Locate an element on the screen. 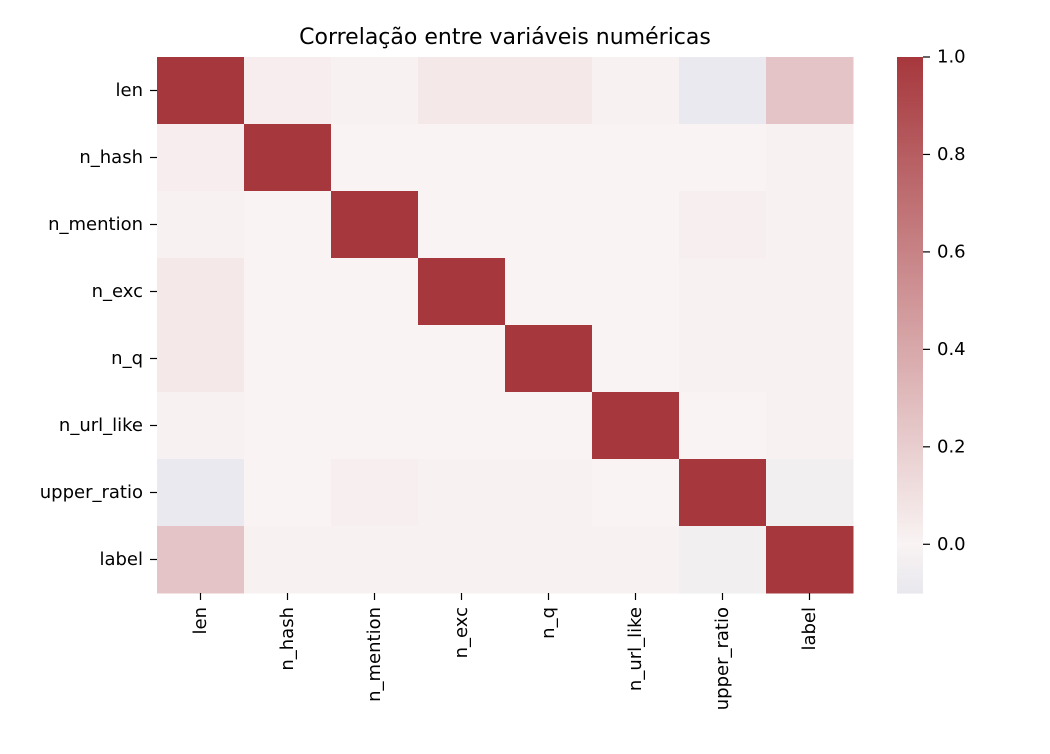 Image resolution: width=1050 pixels, height=754 pixels. colorbar-tick-label: 0.2 is located at coordinates (951, 446).